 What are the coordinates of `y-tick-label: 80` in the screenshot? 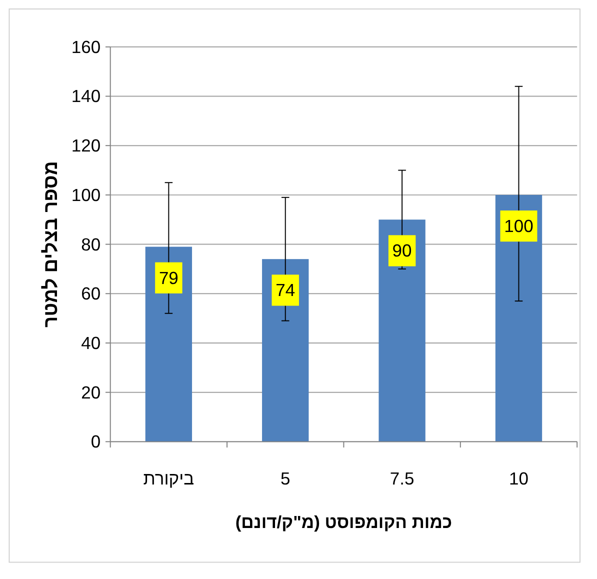 It's located at (91, 244).